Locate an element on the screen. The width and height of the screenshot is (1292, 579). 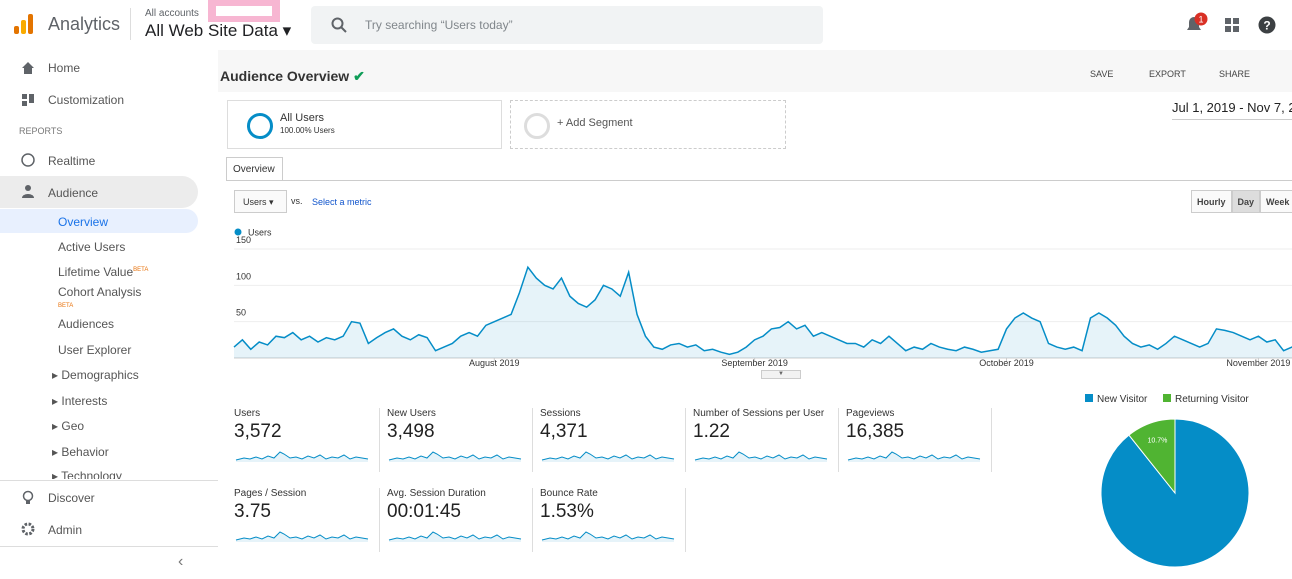
metric-label: Users is located at coordinates (247, 413).